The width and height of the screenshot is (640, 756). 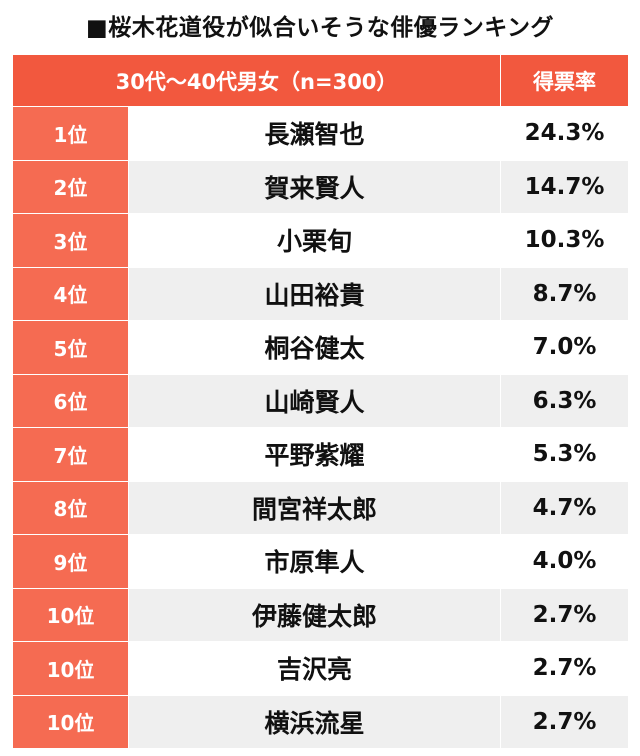 I want to click on table-row: 5位 桐谷健太 7.0%, so click(x=321, y=347).